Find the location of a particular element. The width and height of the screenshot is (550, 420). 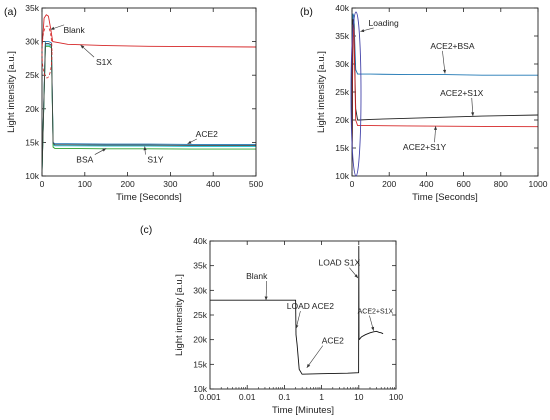

annotation-label: BSA is located at coordinates (84, 160).